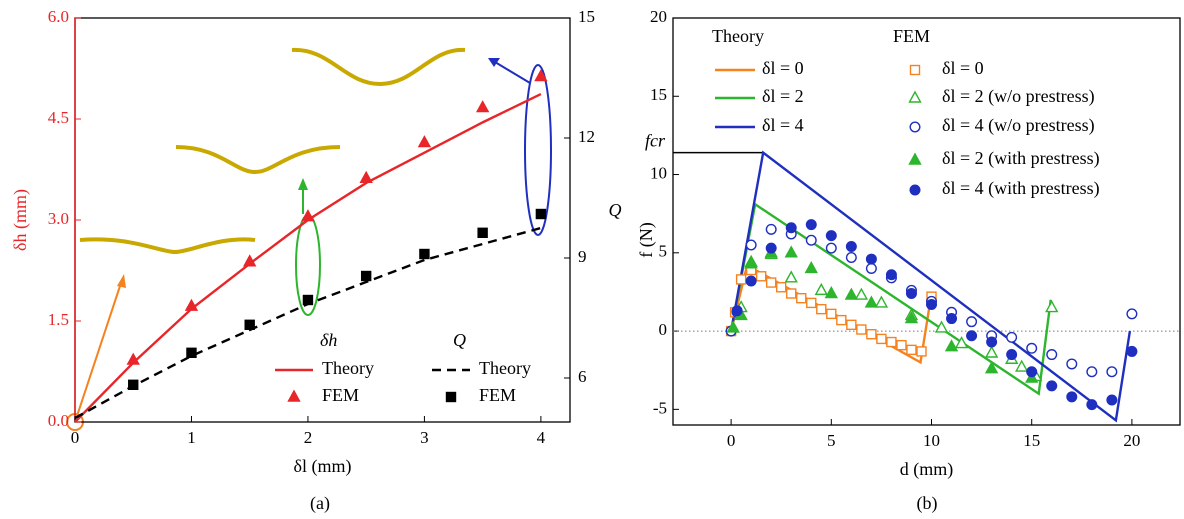  Describe the element at coordinates (658, 172) in the screenshot. I see `y-tick-label: 10` at that location.